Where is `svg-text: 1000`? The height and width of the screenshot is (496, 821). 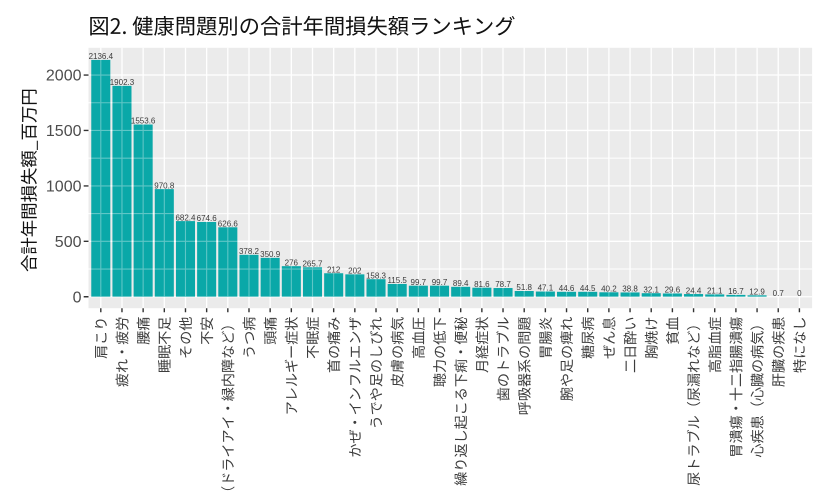
svg-text: 1000 is located at coordinates (64, 186).